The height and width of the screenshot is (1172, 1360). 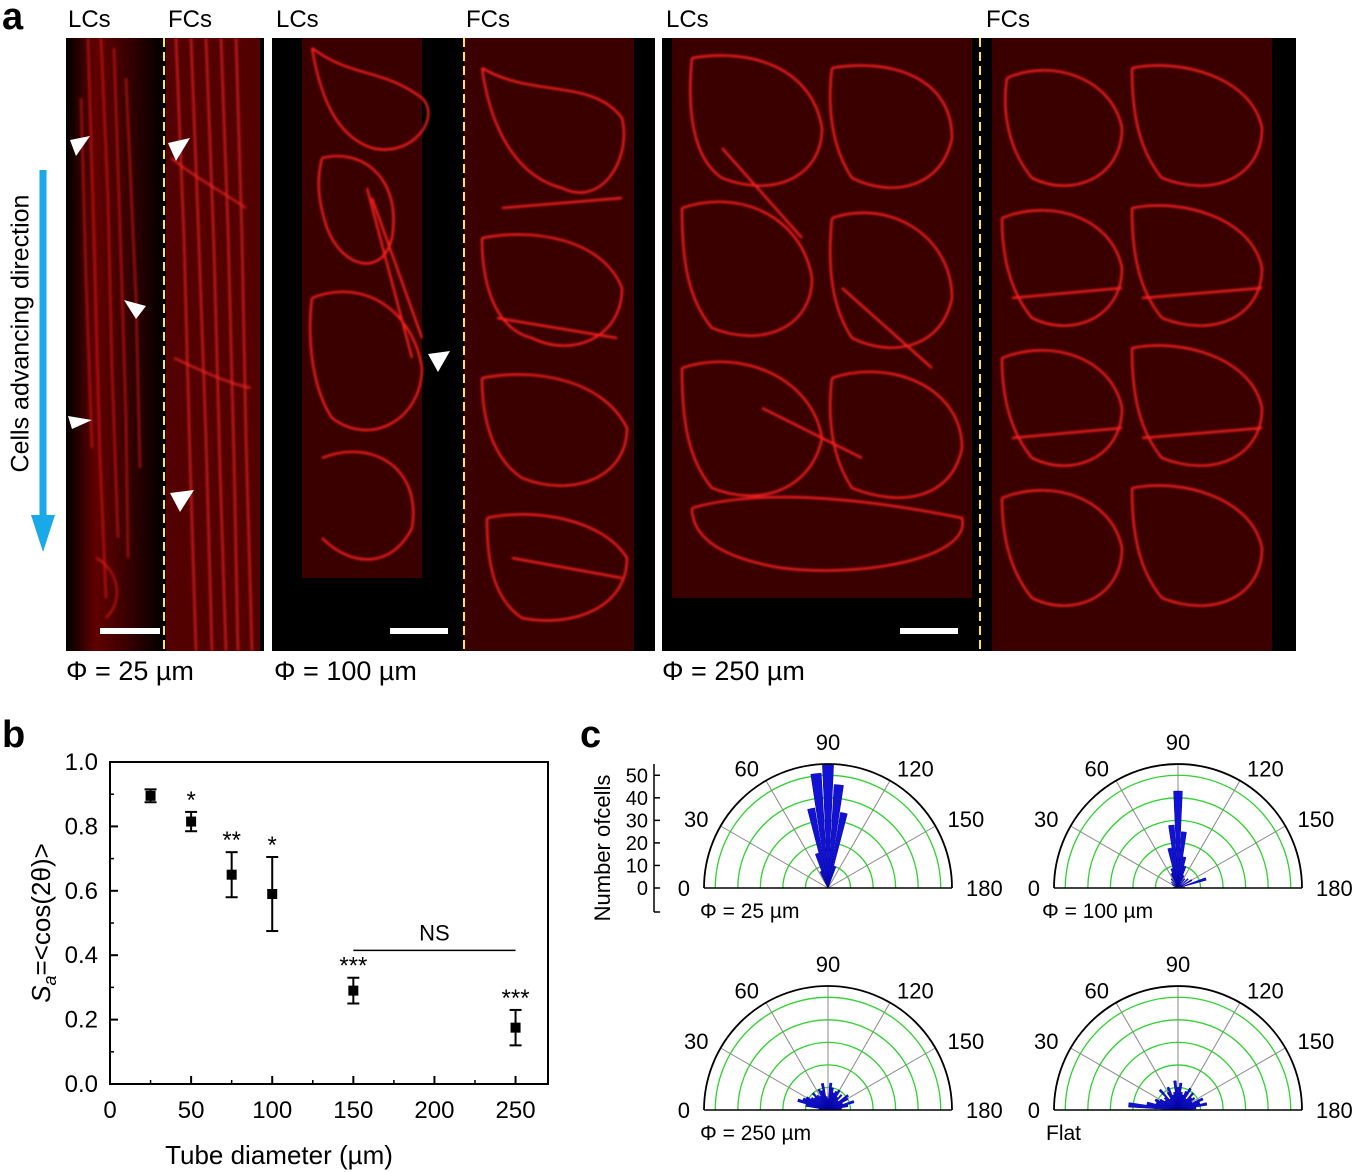 I want to click on diameter-label-100: Φ = 100 µm, so click(x=345, y=671).